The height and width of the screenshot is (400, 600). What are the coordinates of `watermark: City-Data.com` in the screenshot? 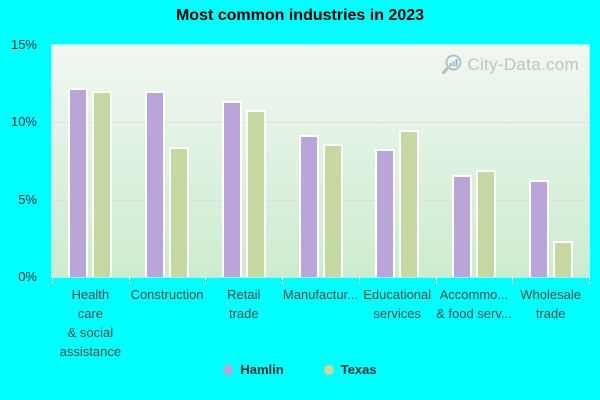 It's located at (509, 65).